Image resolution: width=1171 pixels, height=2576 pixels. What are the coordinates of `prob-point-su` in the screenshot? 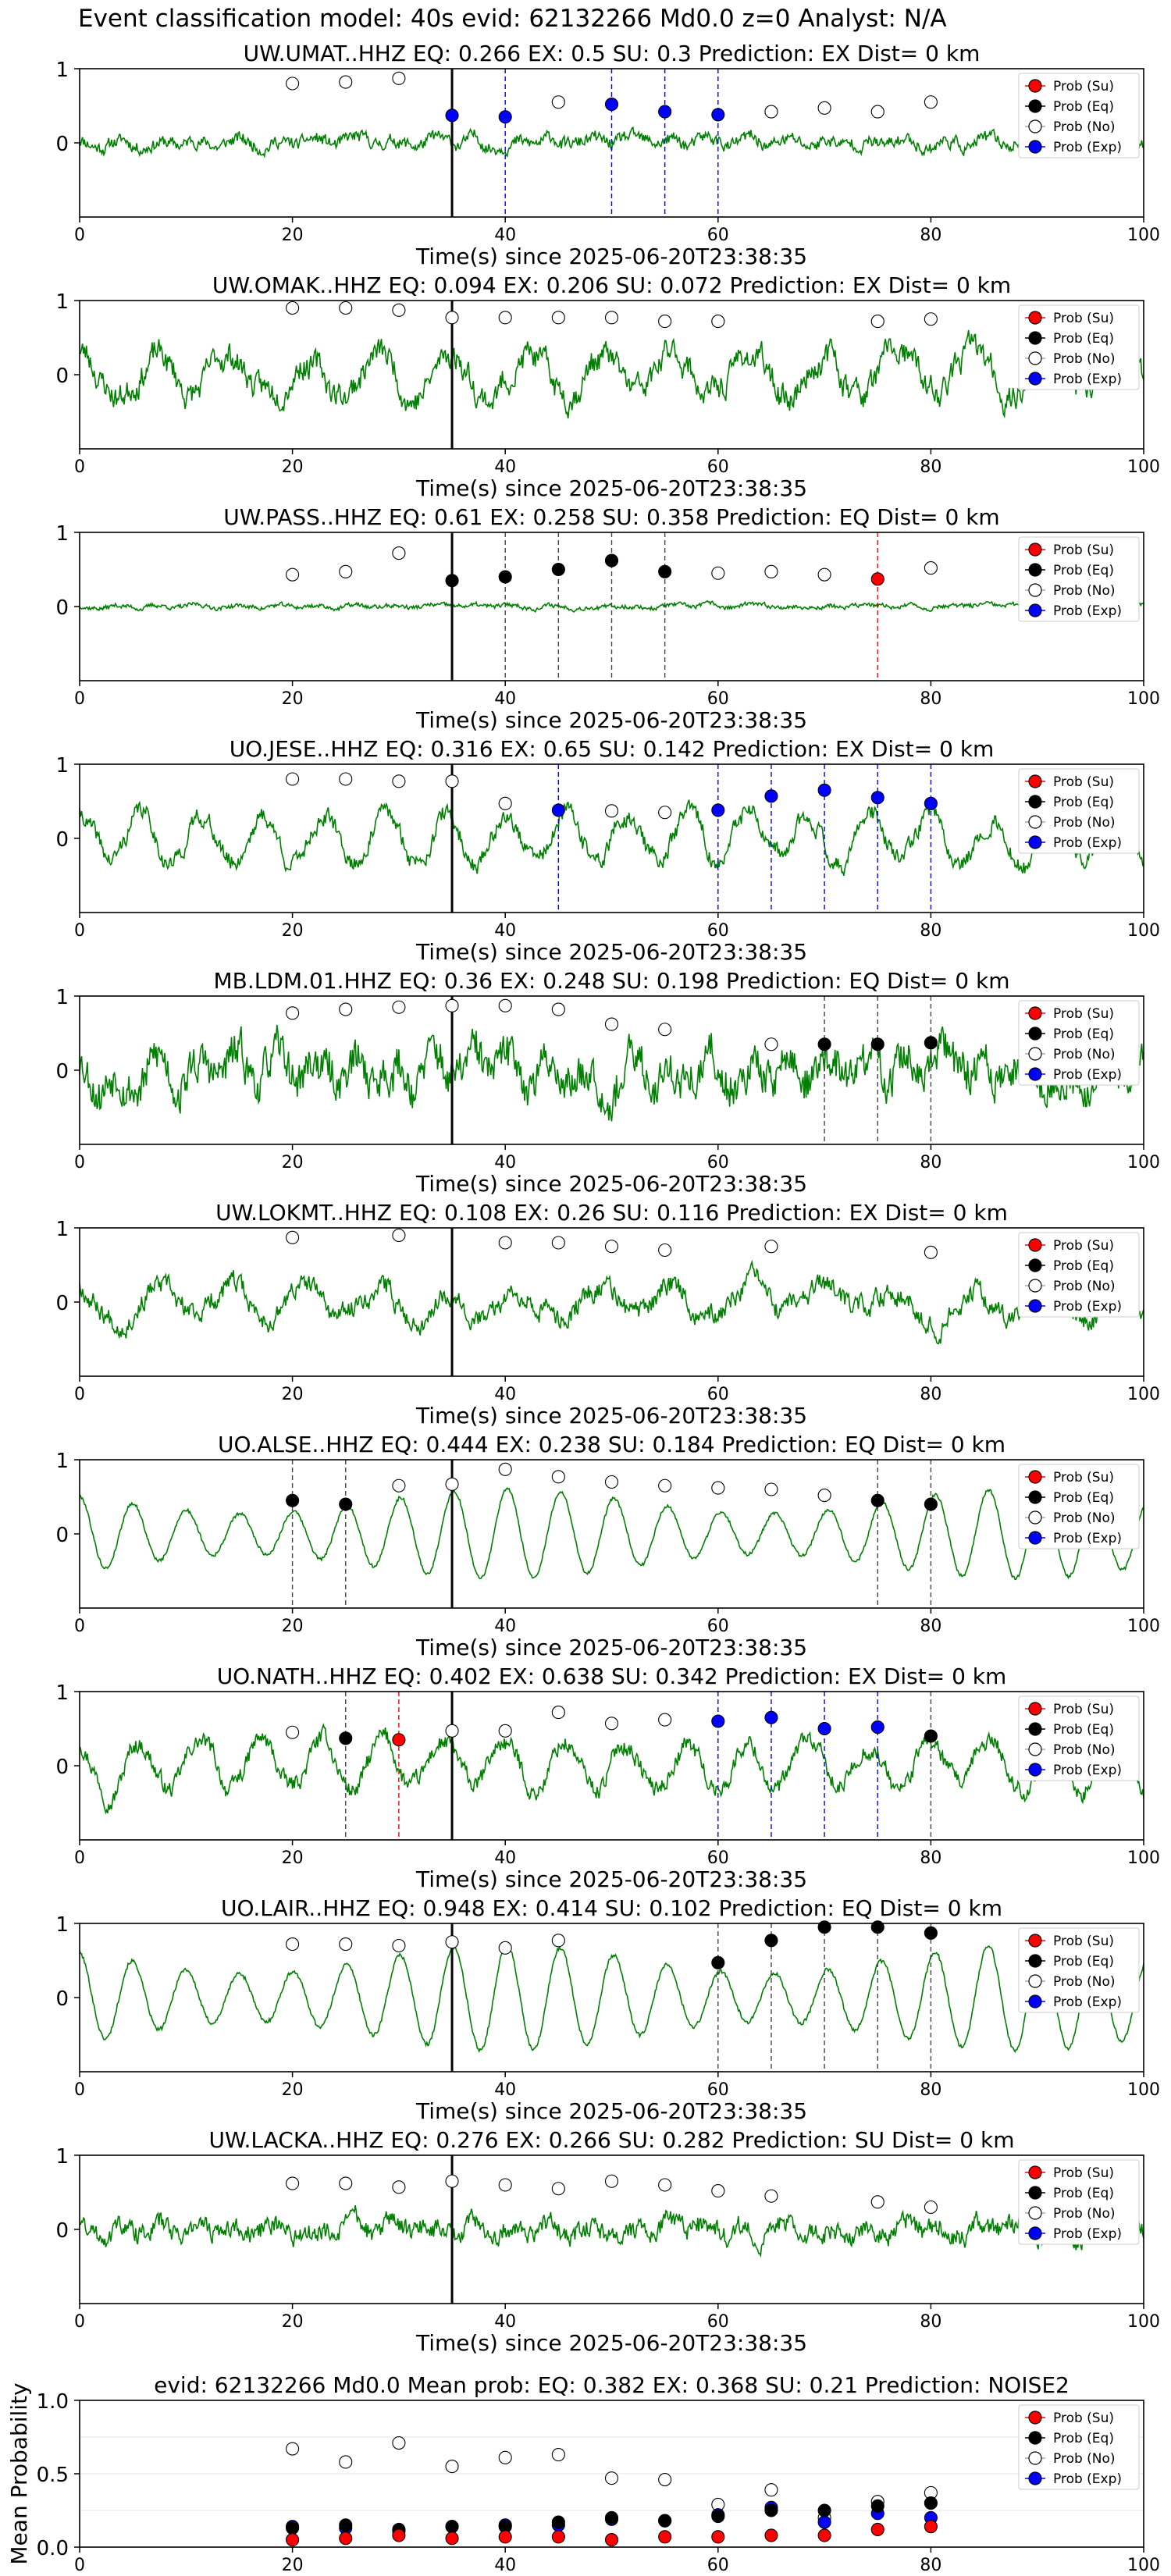 It's located at (399, 1740).